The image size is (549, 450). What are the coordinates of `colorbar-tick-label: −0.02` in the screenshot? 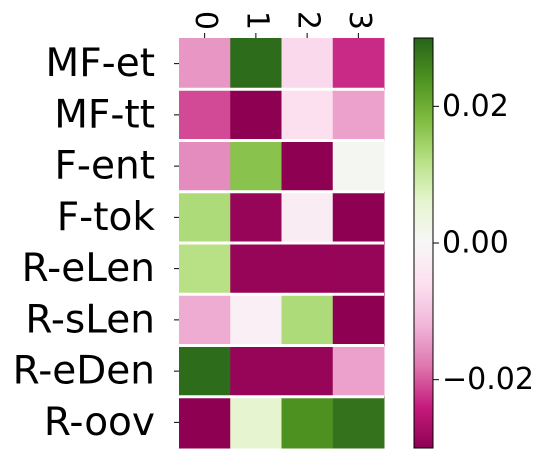 It's located at (488, 379).